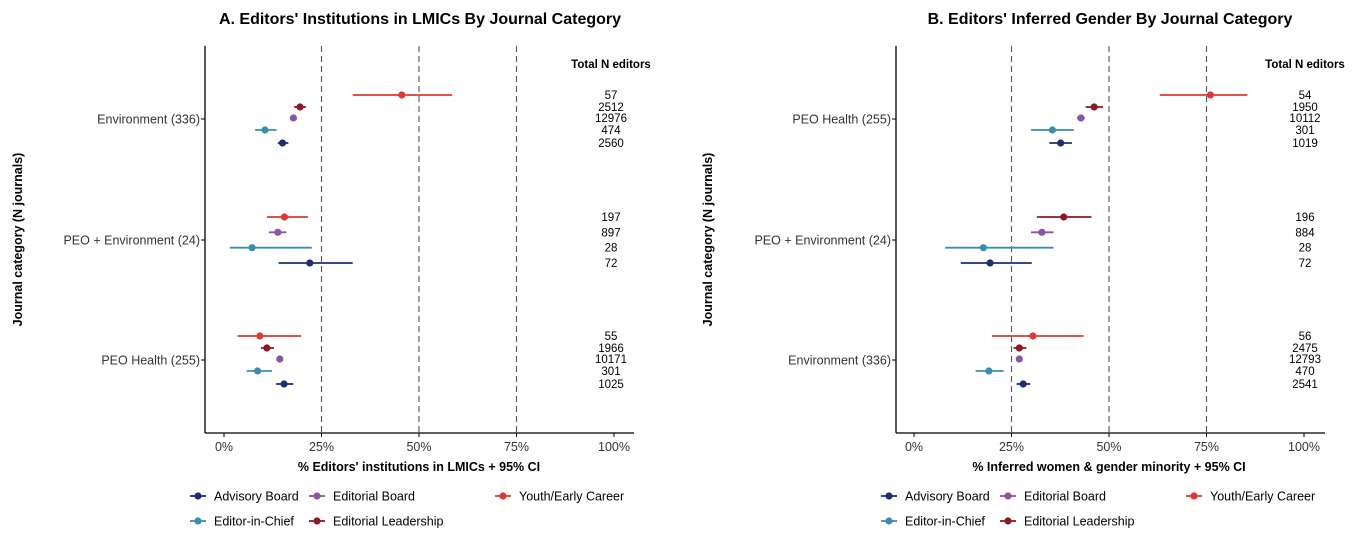 The height and width of the screenshot is (536, 1370). What do you see at coordinates (611, 96) in the screenshot?
I see `n-editors-value: 57` at bounding box center [611, 96].